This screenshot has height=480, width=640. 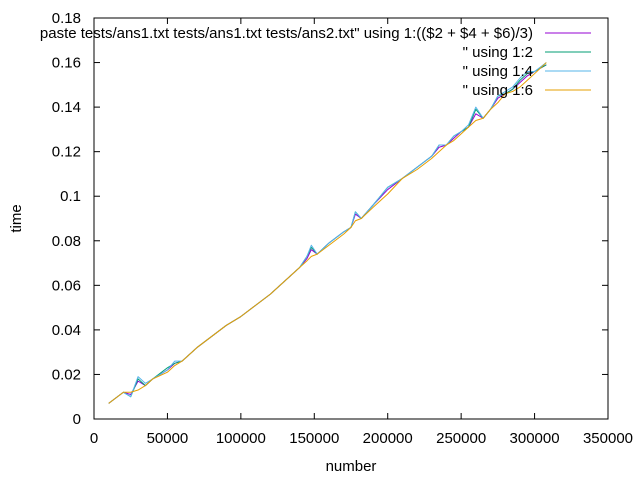 I want to click on y-tick-label: 0.08, so click(x=66, y=241).